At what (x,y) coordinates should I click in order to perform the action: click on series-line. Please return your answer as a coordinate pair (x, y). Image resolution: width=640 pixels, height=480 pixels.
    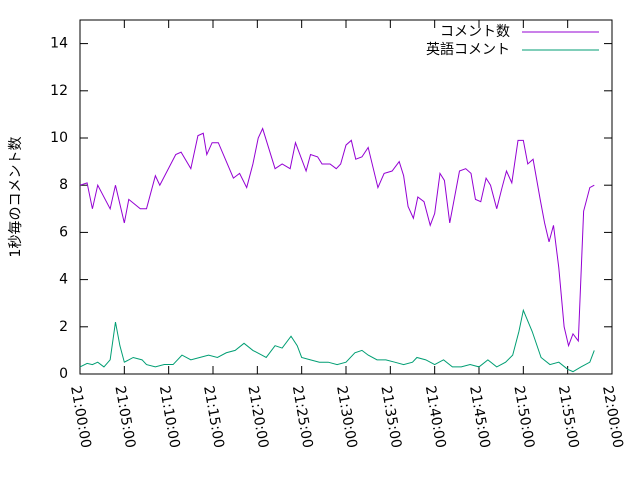
    Looking at the image, I should click on (337, 340).